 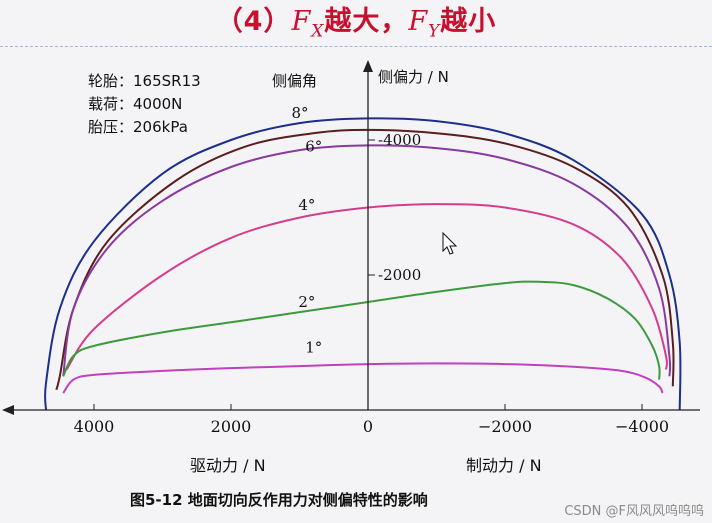 What do you see at coordinates (135, 104) in the screenshot?
I see `spec-load: 载荷：4000N` at bounding box center [135, 104].